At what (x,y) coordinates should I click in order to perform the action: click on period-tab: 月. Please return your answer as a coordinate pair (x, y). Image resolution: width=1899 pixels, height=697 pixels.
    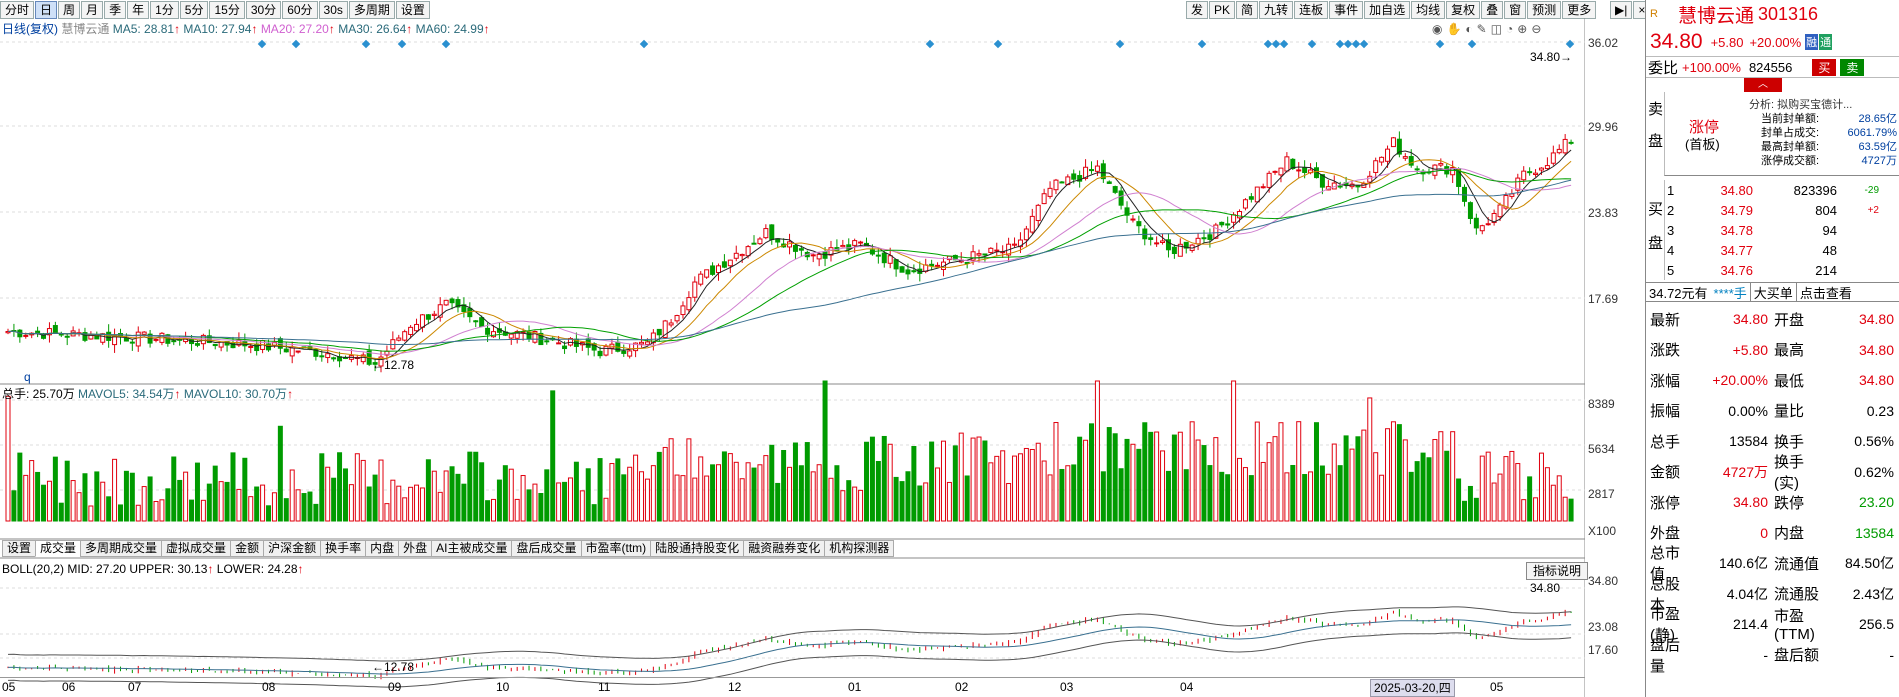
    Looking at the image, I should click on (92, 10).